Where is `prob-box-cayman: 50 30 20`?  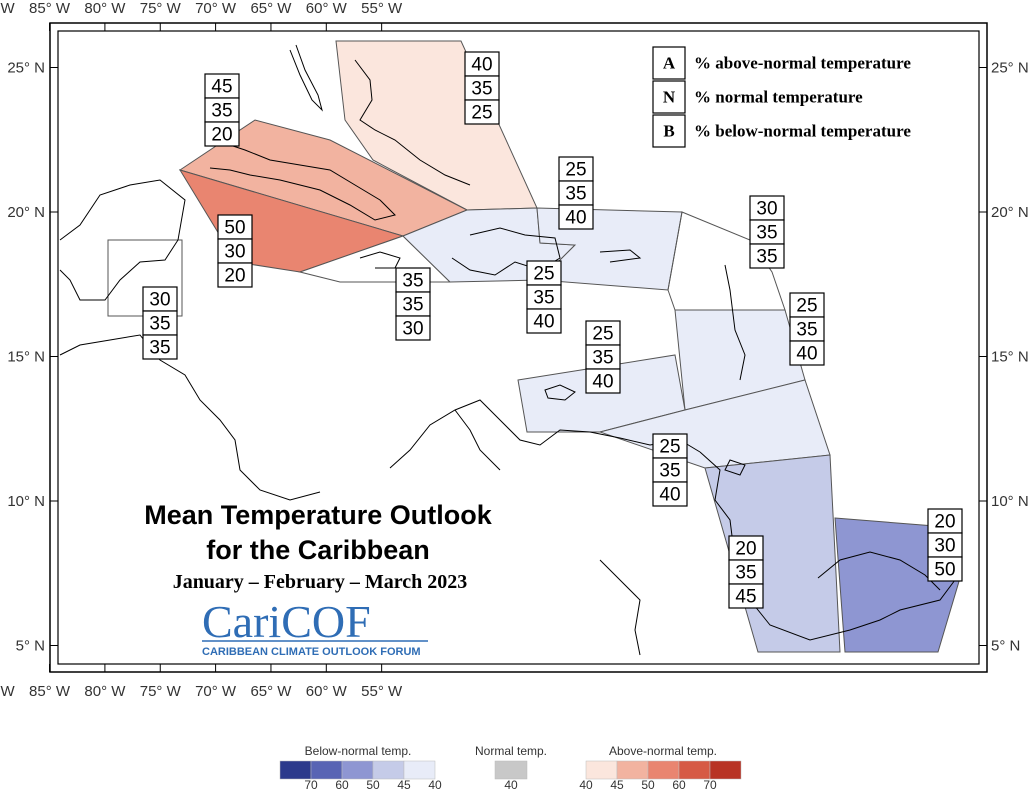 prob-box-cayman: 50 30 20 is located at coordinates (235, 251).